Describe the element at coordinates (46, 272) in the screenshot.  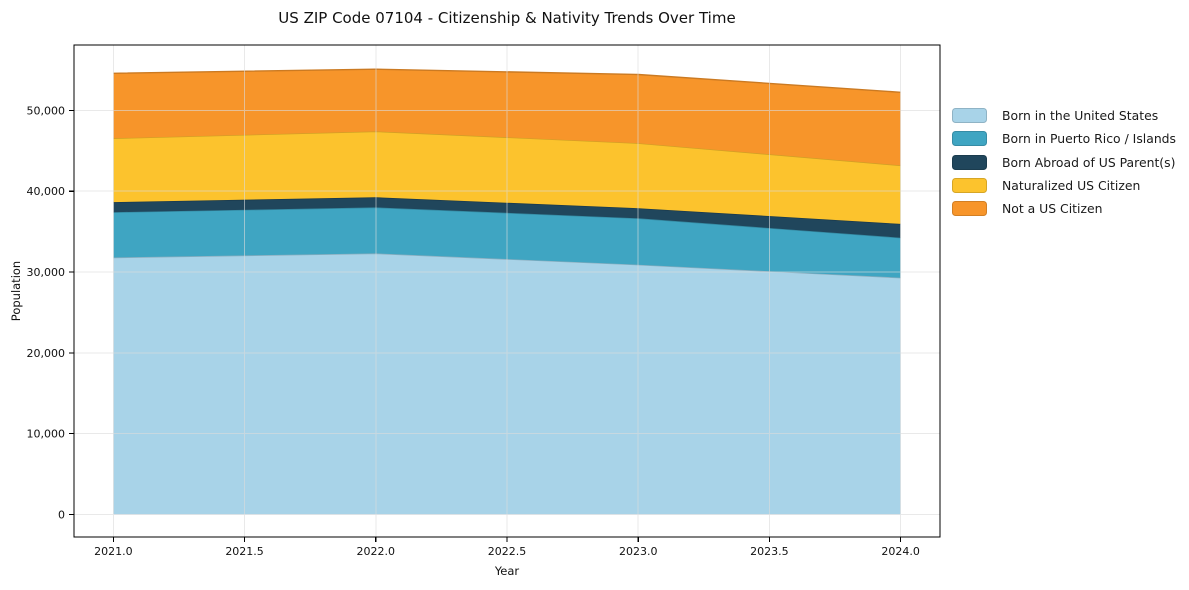
I see `y-tick-label: 30,000` at that location.